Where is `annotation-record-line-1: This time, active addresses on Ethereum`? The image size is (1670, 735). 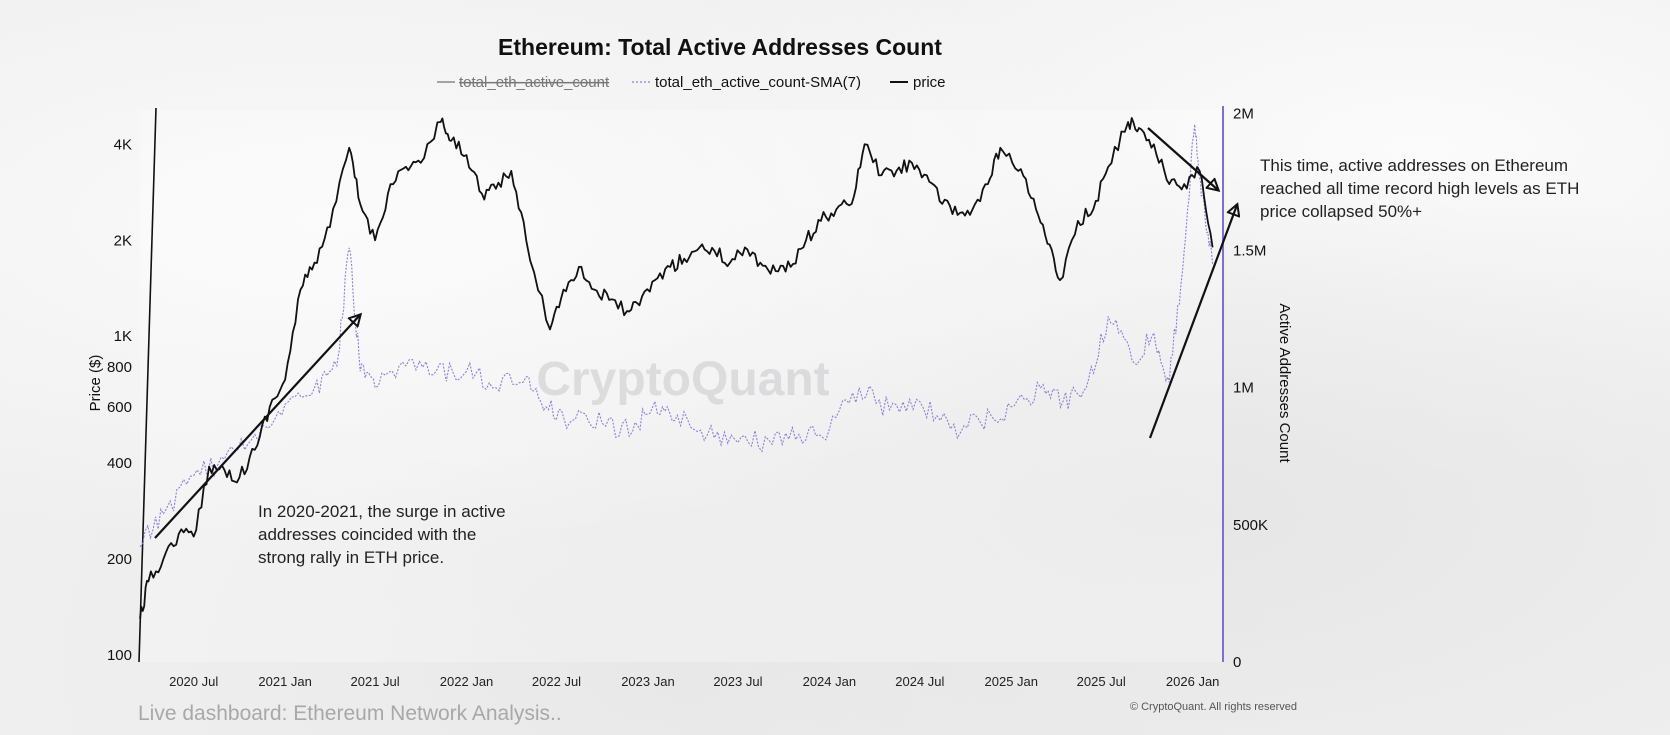
annotation-record-line-1: This time, active addresses on Ethereum is located at coordinates (1414, 165).